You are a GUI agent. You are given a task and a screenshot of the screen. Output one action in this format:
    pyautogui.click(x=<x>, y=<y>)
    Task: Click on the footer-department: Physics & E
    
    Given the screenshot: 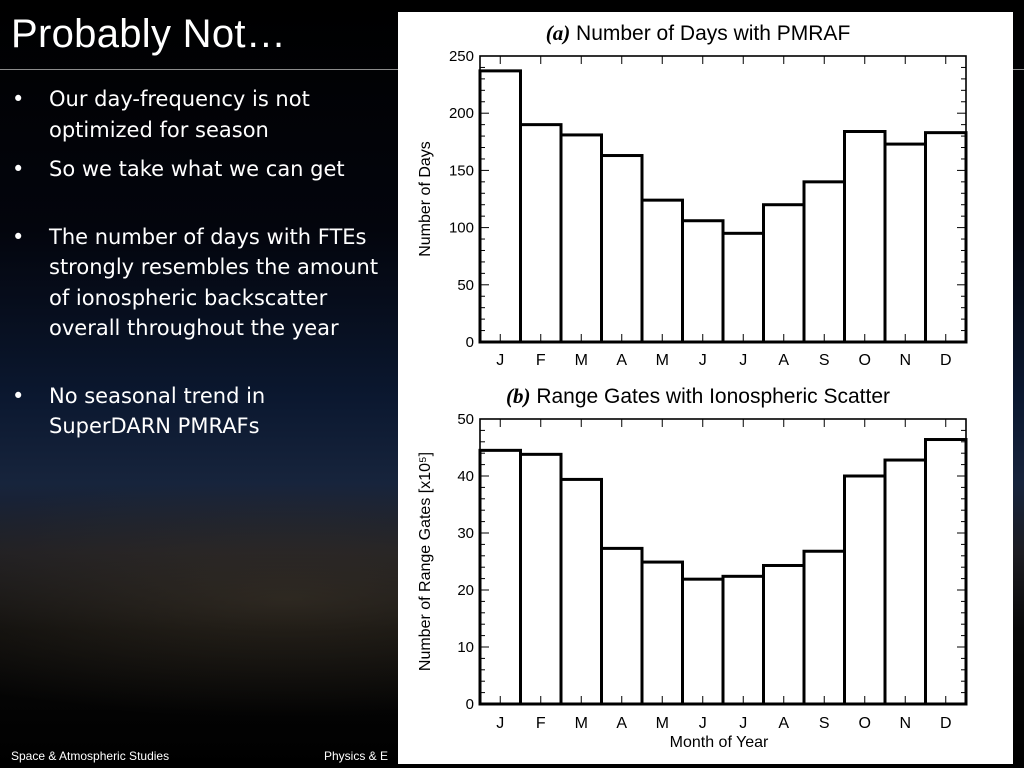 What is the action you would take?
    pyautogui.click(x=356, y=756)
    